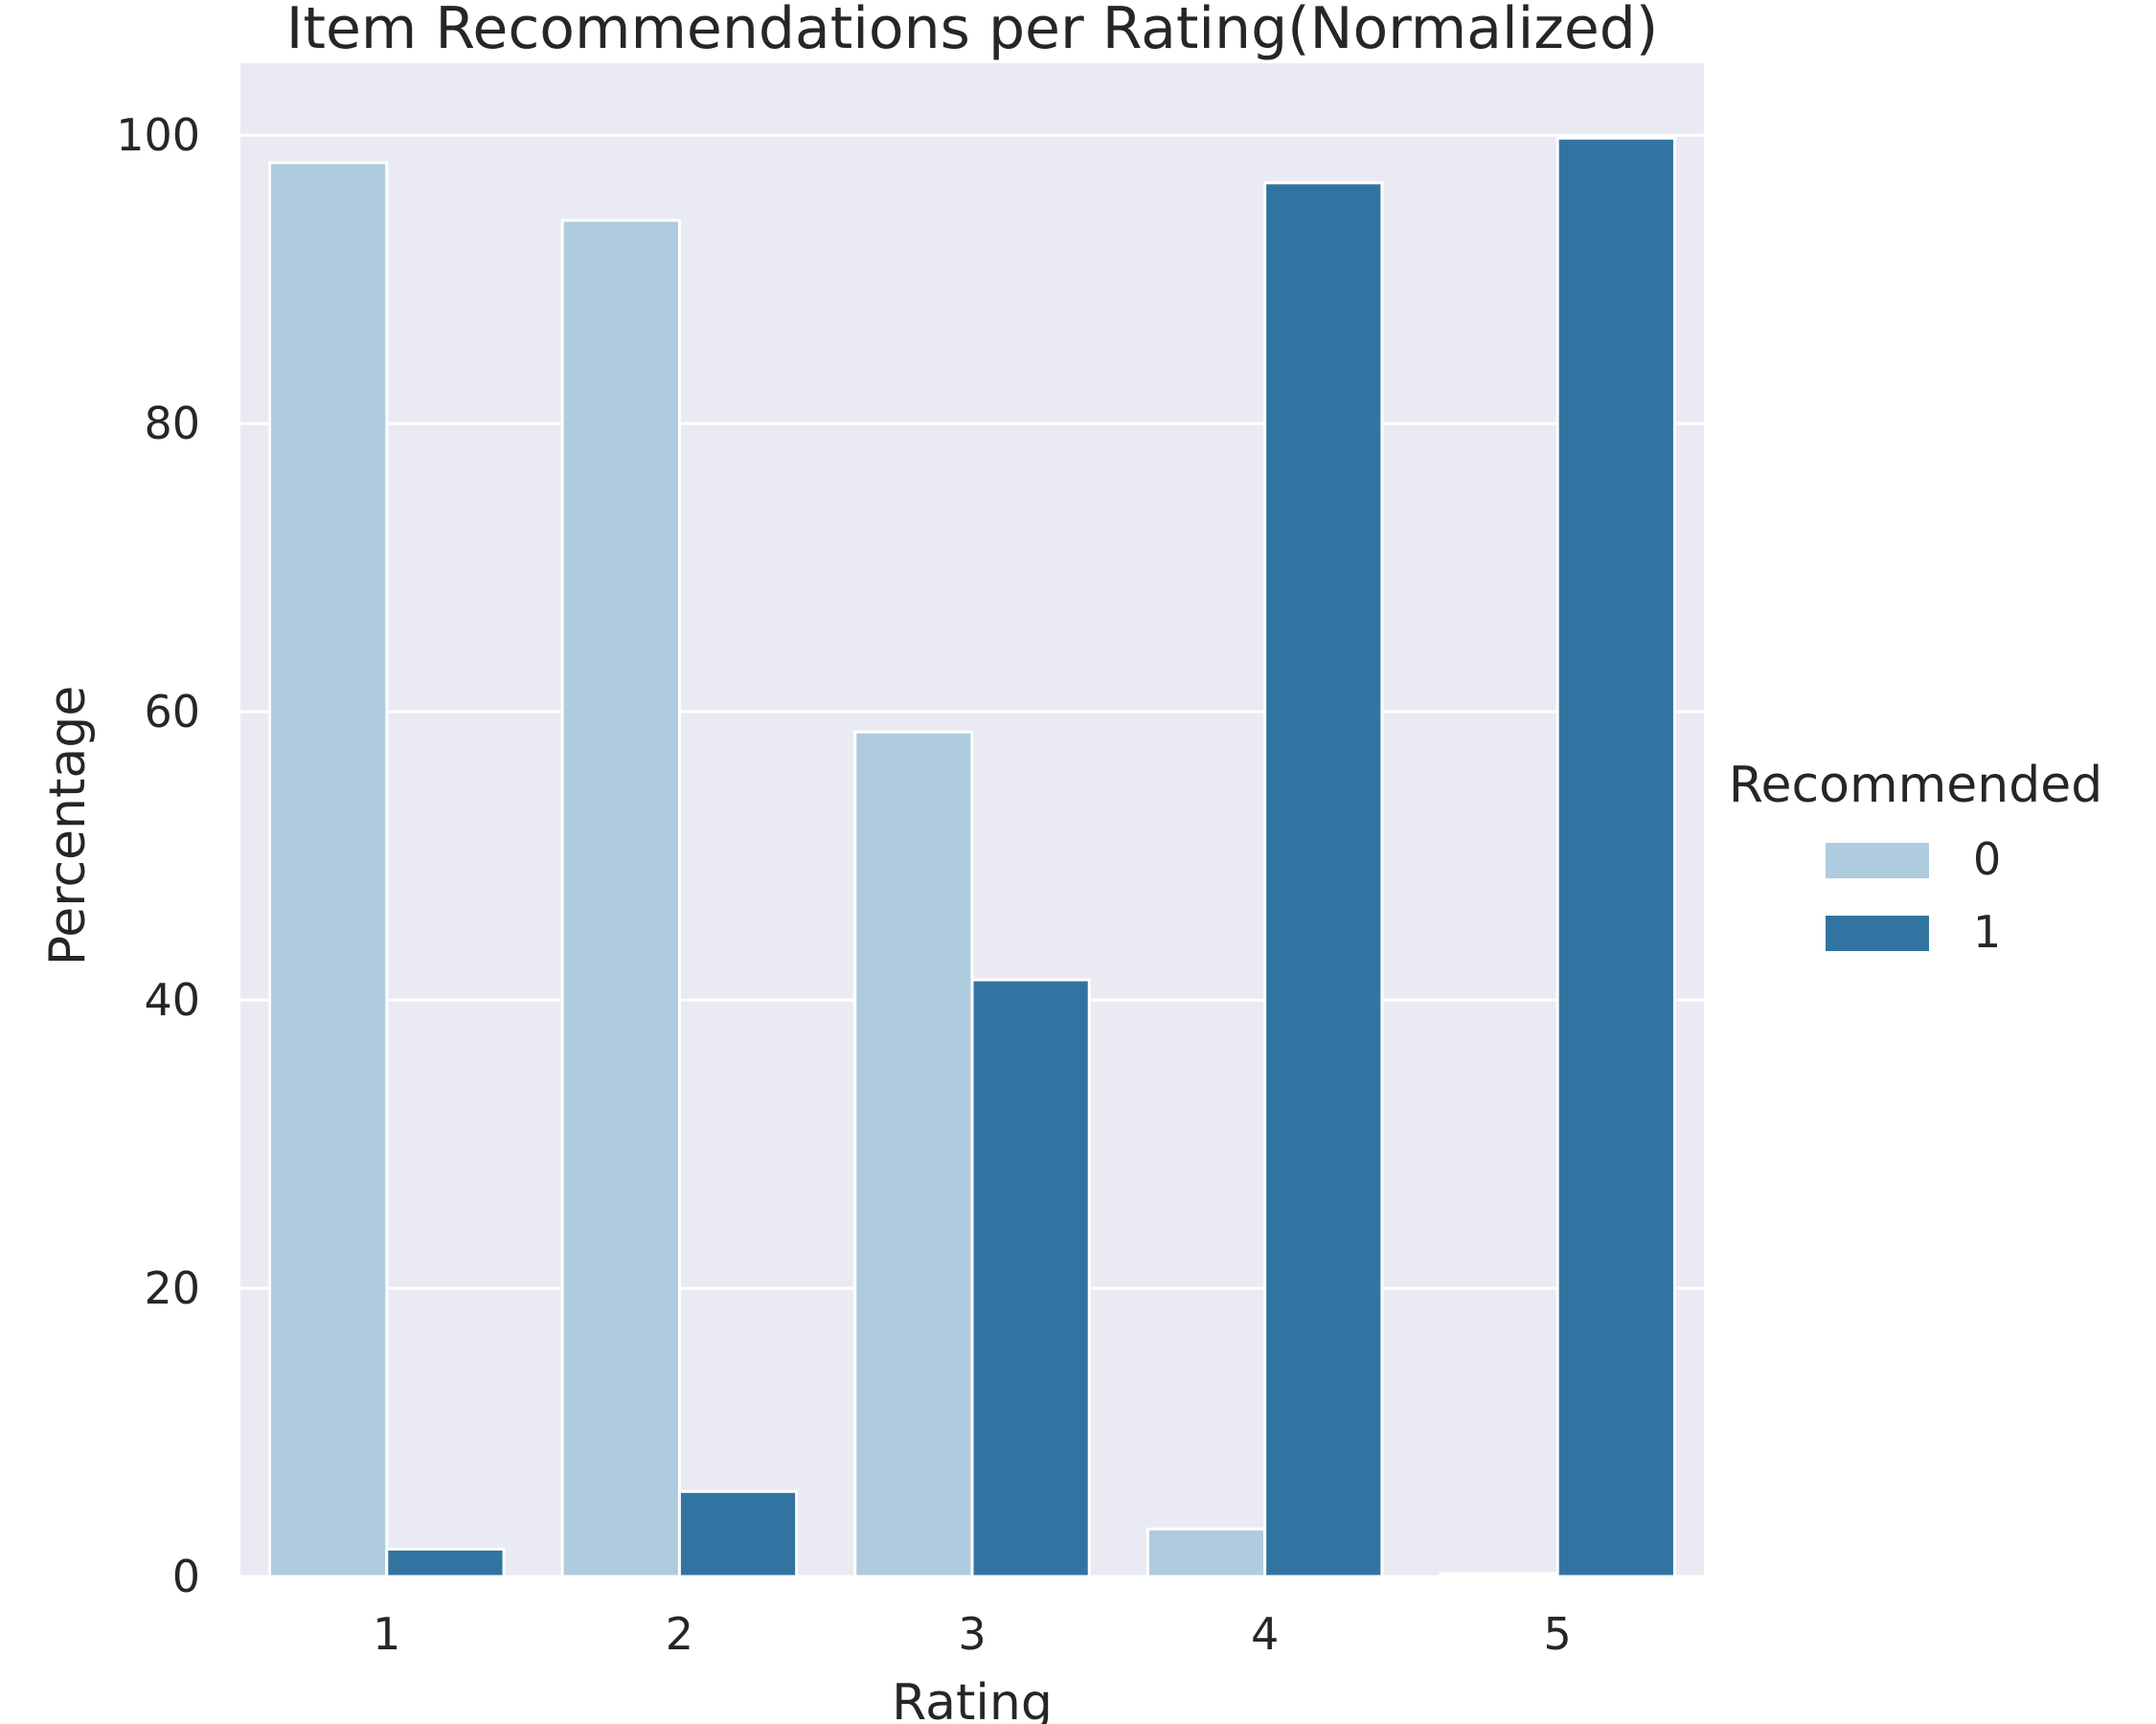 The height and width of the screenshot is (1724, 2156). What do you see at coordinates (679, 1634) in the screenshot?
I see `x-tick-label: 2` at bounding box center [679, 1634].